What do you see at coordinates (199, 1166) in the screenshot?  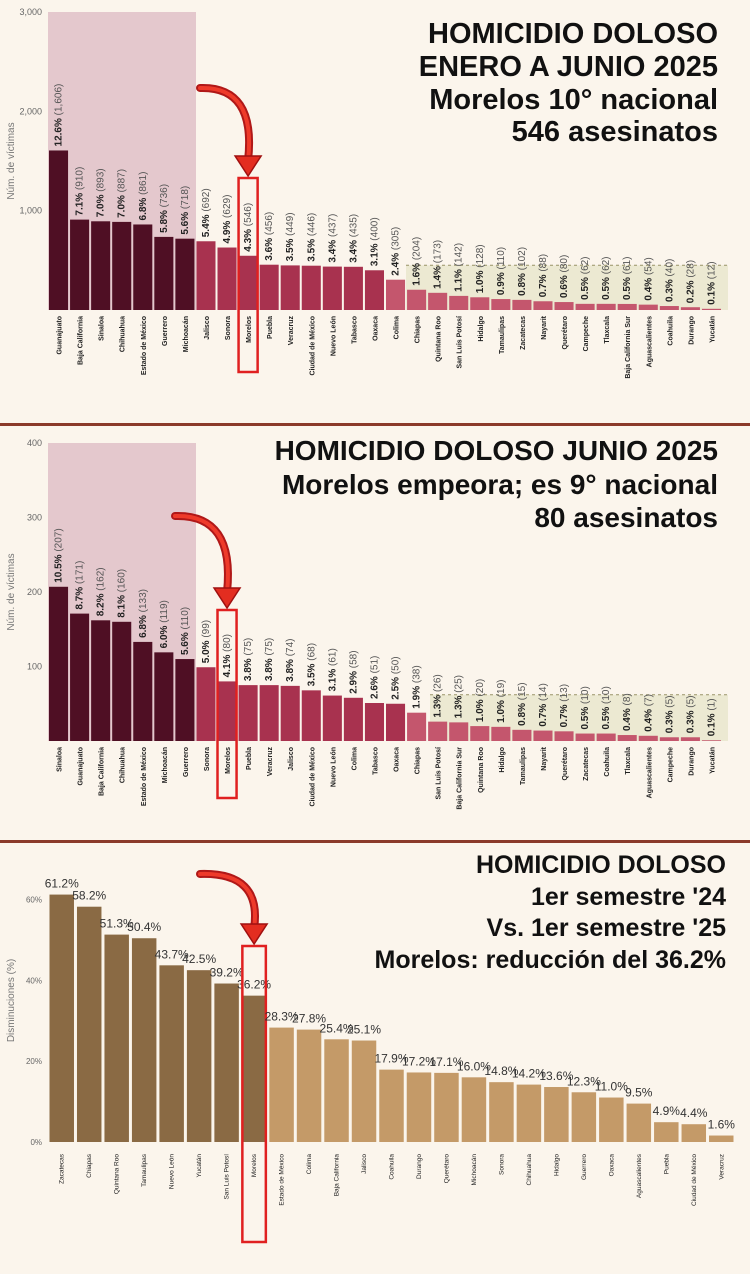 I see `category-label: Yucatán` at bounding box center [199, 1166].